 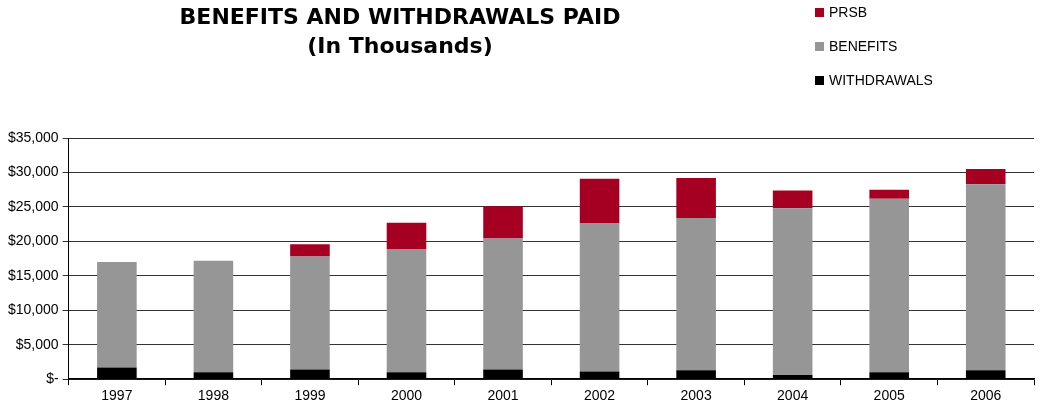 I want to click on y-tick-label: $10,000, so click(x=33, y=309).